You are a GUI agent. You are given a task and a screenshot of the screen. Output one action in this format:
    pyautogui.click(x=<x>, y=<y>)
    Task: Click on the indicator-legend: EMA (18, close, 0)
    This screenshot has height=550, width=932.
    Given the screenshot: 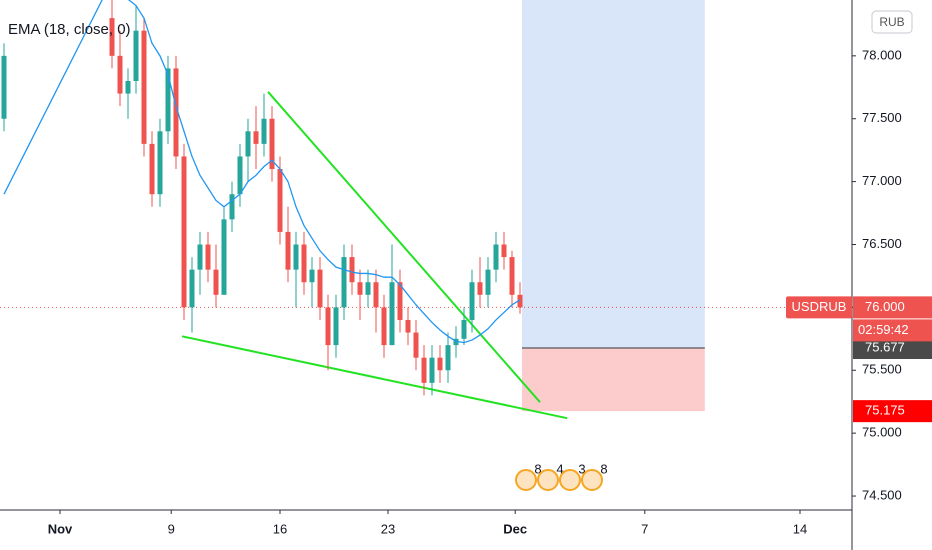 What is the action you would take?
    pyautogui.click(x=69, y=29)
    